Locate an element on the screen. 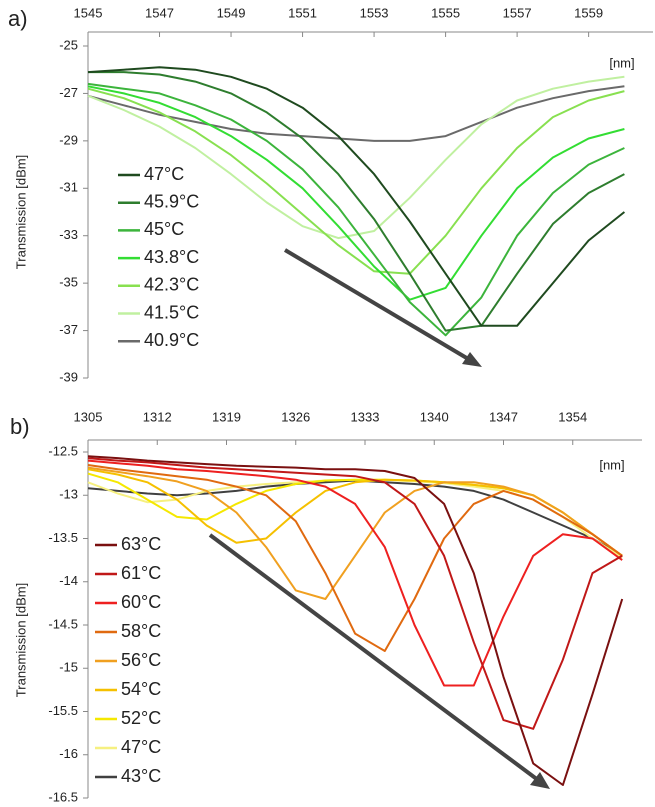 The image size is (655, 807). y-tick-label: -35 is located at coordinates (68, 282).